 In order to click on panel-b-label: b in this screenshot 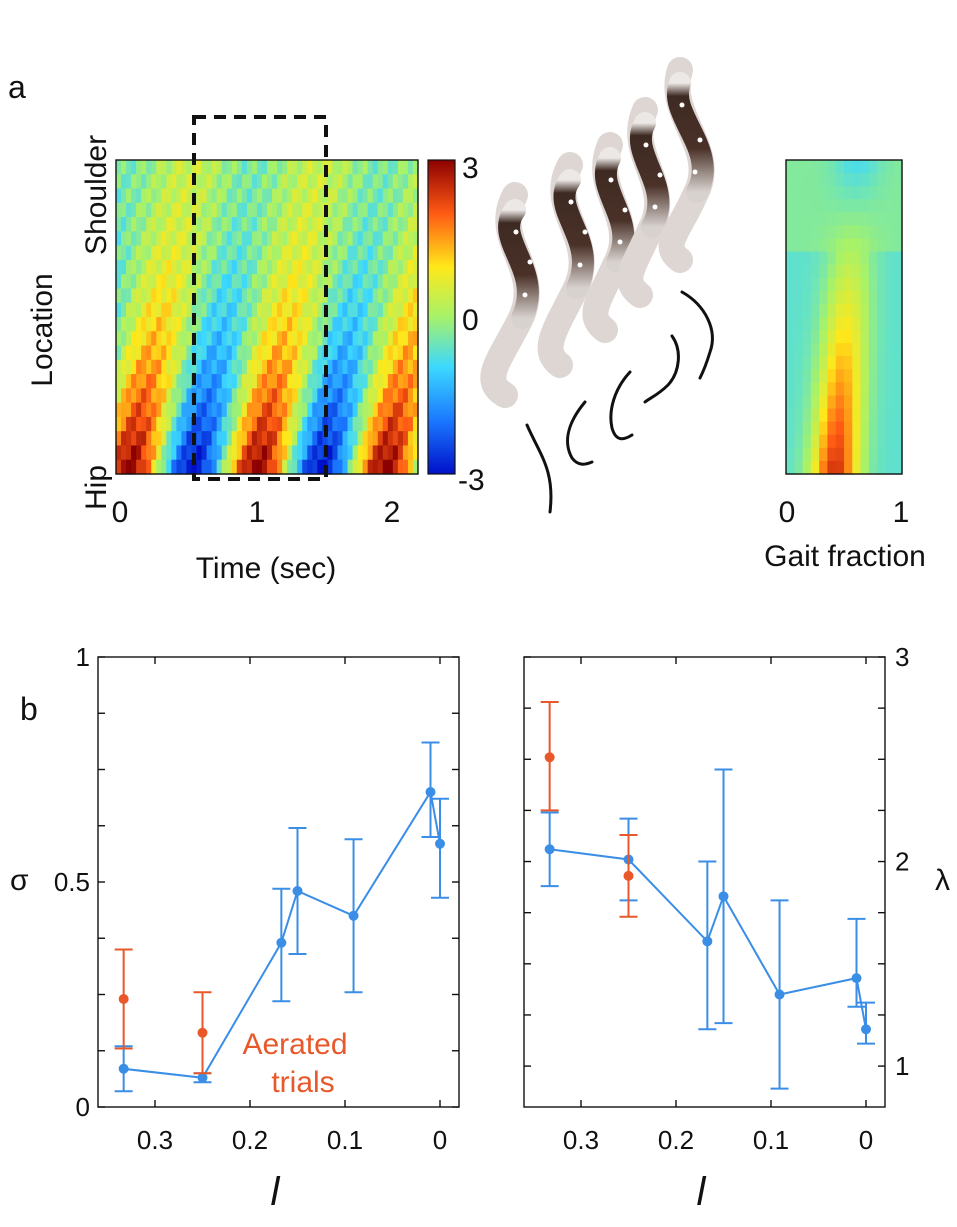, I will do `click(29, 709)`.